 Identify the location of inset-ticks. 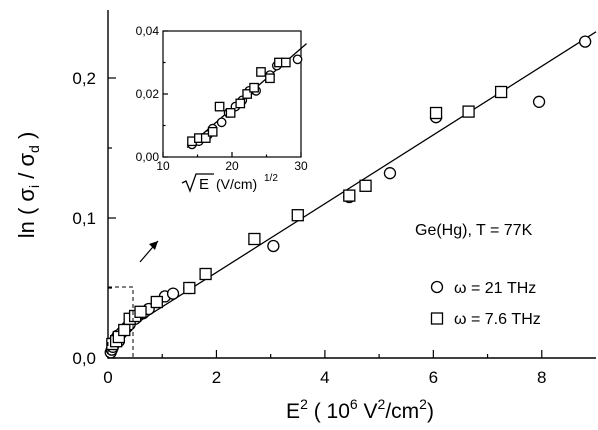
(232, 94).